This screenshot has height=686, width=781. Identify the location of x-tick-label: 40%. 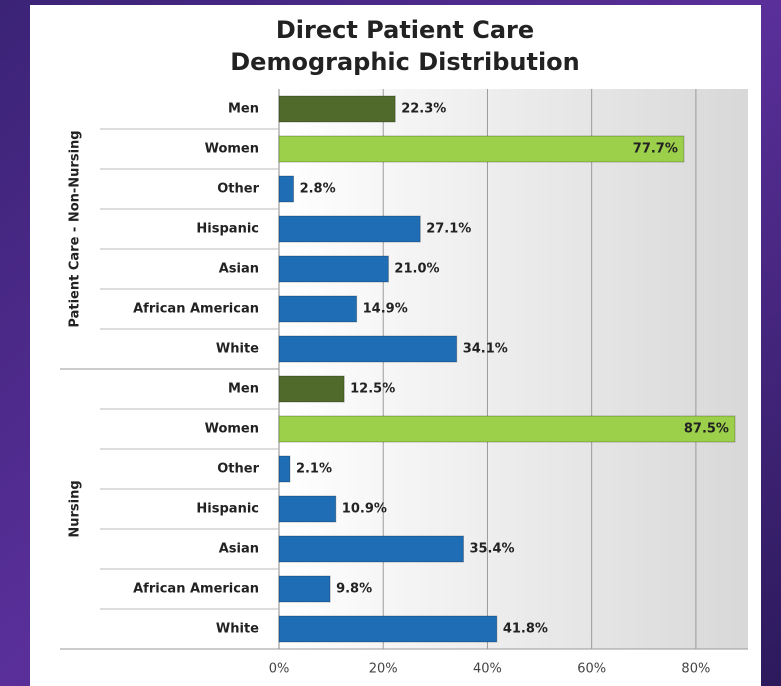
(487, 669).